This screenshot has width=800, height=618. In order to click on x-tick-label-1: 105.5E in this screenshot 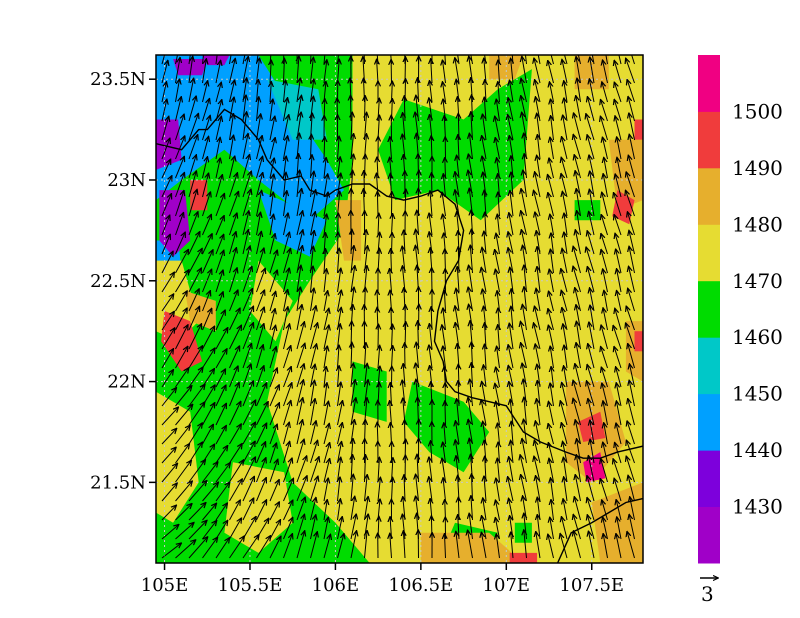, I will do `click(250, 585)`.